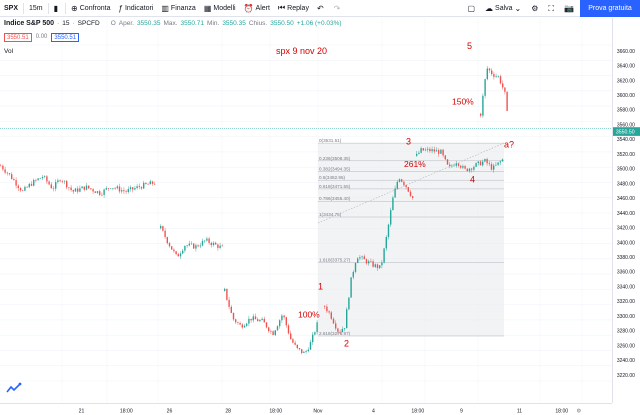 The width and height of the screenshot is (640, 415). I want to click on price-tick-label: 3540.00, so click(626, 140).